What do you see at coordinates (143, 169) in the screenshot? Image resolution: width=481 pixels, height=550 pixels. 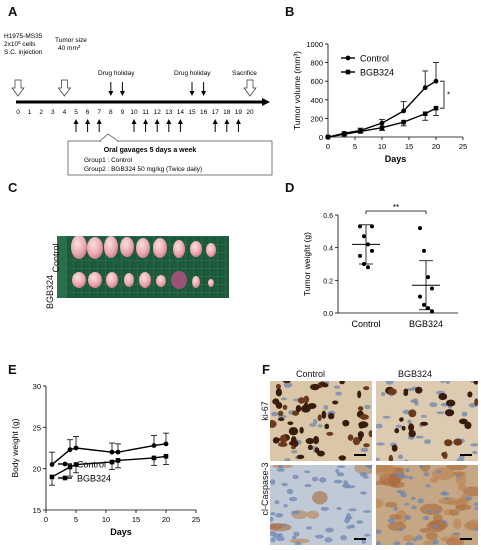 I see `group2-label: Group2 : BGB324 50 mg/kg (Twice daily)` at bounding box center [143, 169].